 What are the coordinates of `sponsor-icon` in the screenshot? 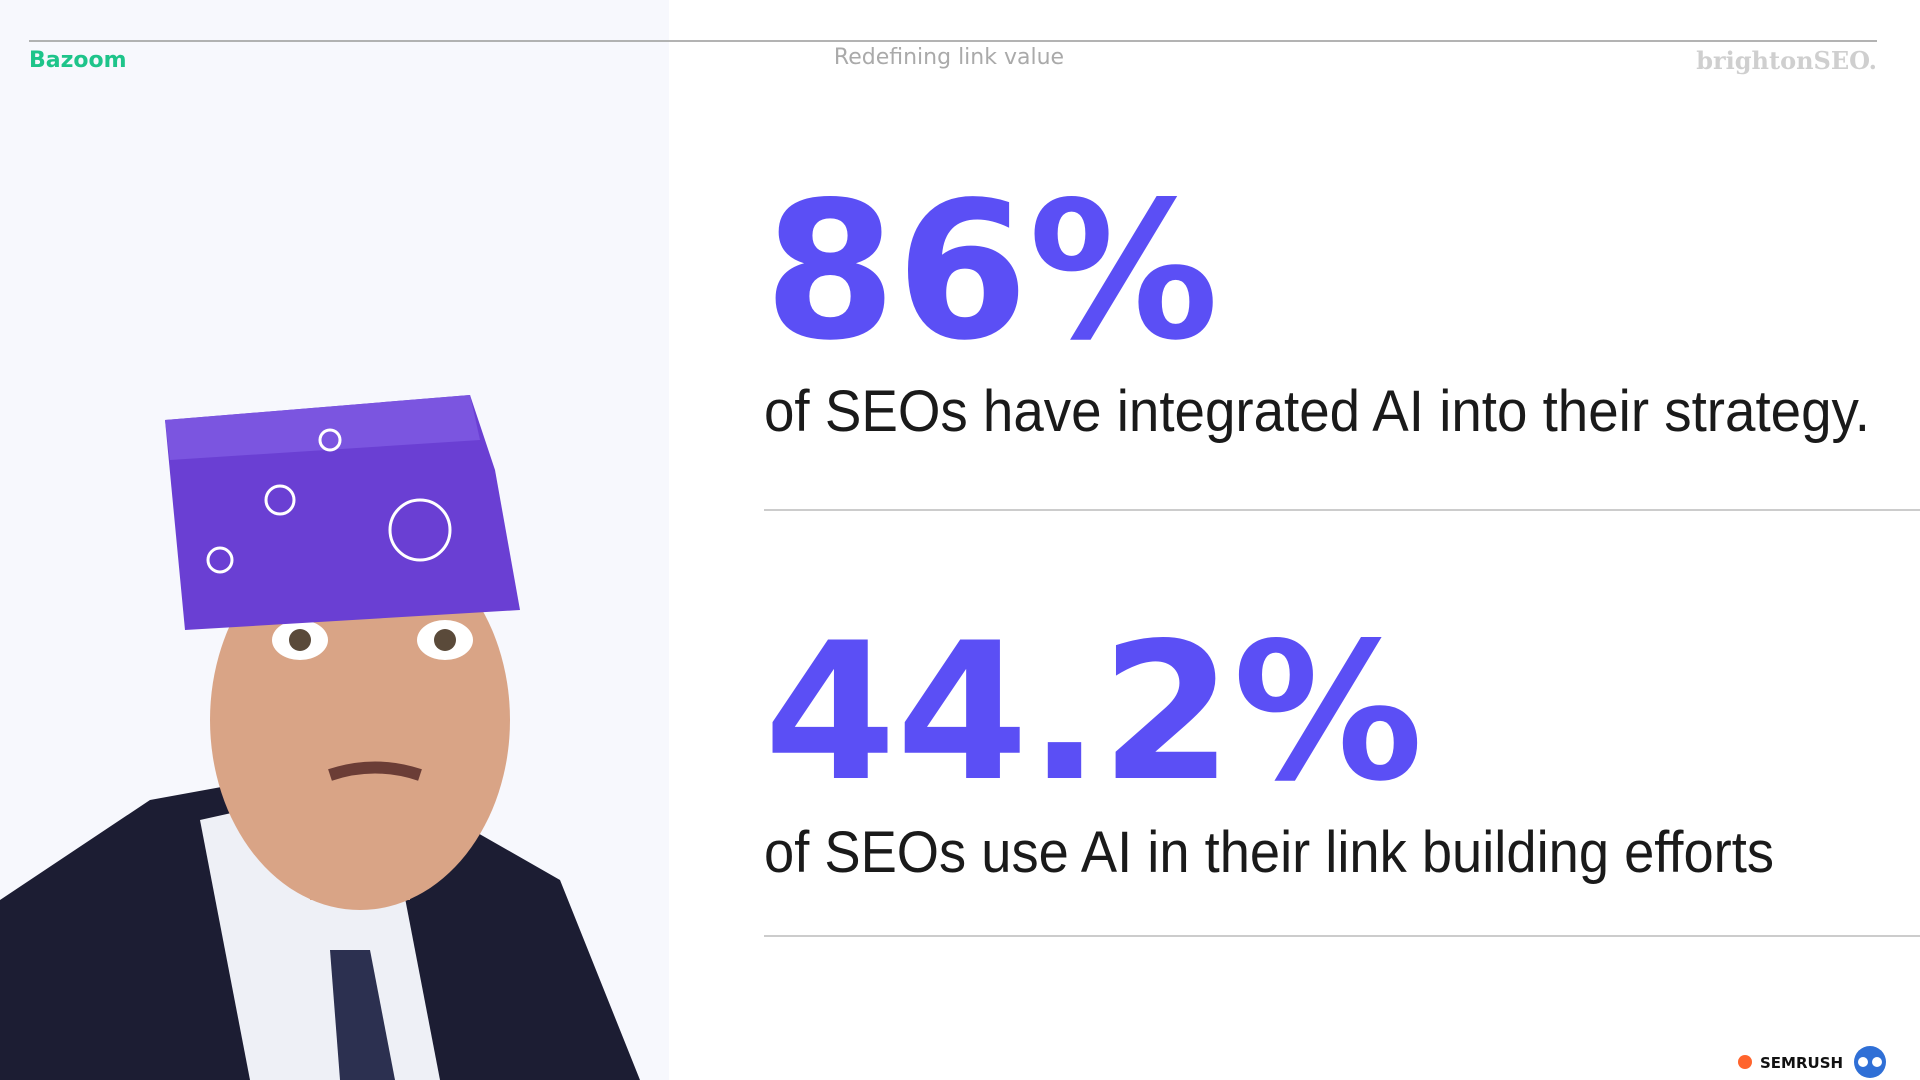 It's located at (1745, 1062).